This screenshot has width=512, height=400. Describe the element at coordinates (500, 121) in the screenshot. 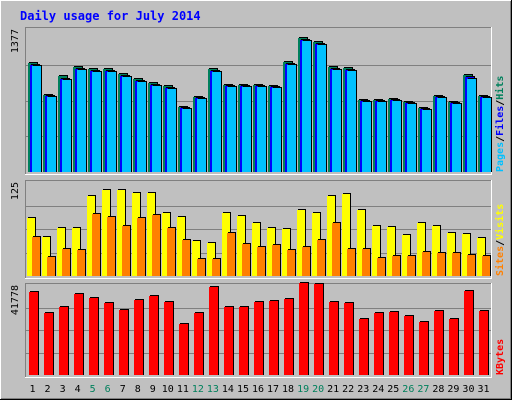

I see `legend-entry: Files` at that location.